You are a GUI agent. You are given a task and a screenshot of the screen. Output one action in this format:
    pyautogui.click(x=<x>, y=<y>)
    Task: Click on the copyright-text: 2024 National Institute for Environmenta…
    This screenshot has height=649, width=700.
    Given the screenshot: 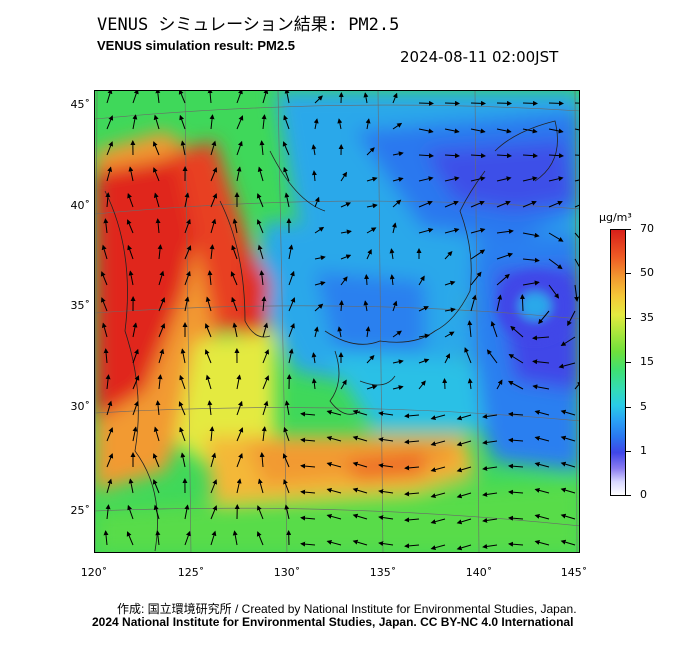 What is the action you would take?
    pyautogui.click(x=333, y=622)
    